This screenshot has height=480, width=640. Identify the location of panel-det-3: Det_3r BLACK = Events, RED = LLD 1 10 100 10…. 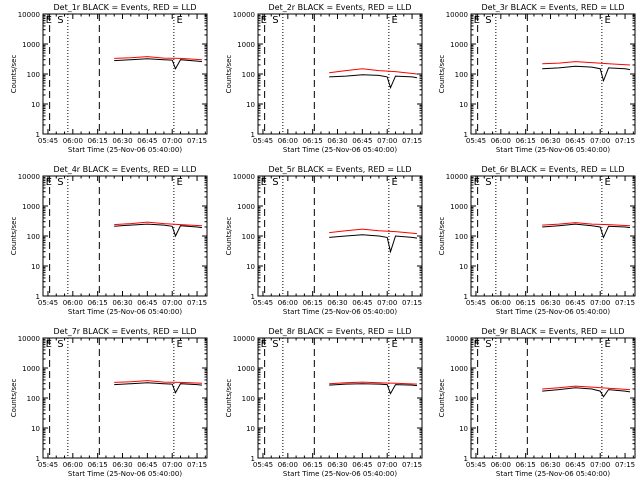
(537, 78).